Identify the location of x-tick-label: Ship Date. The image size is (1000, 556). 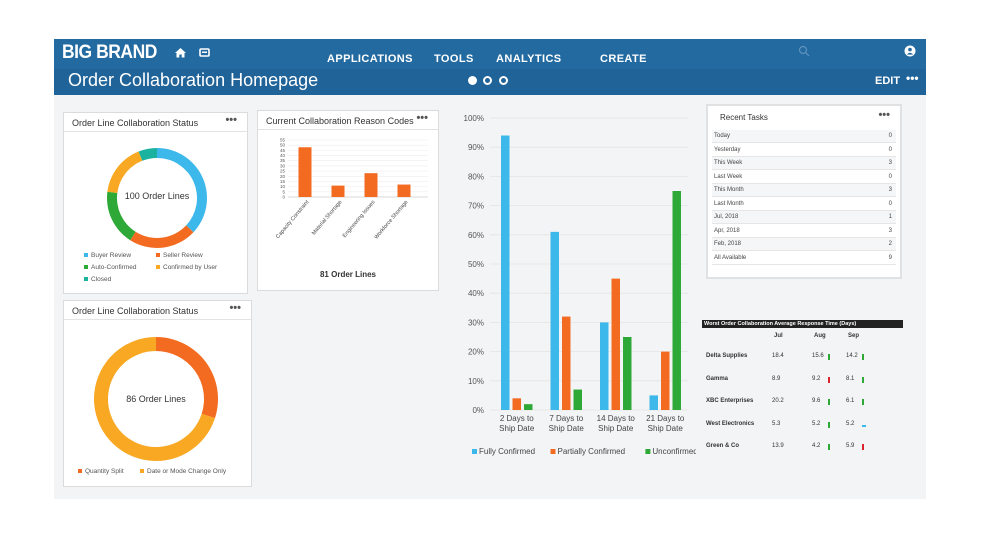
(517, 428).